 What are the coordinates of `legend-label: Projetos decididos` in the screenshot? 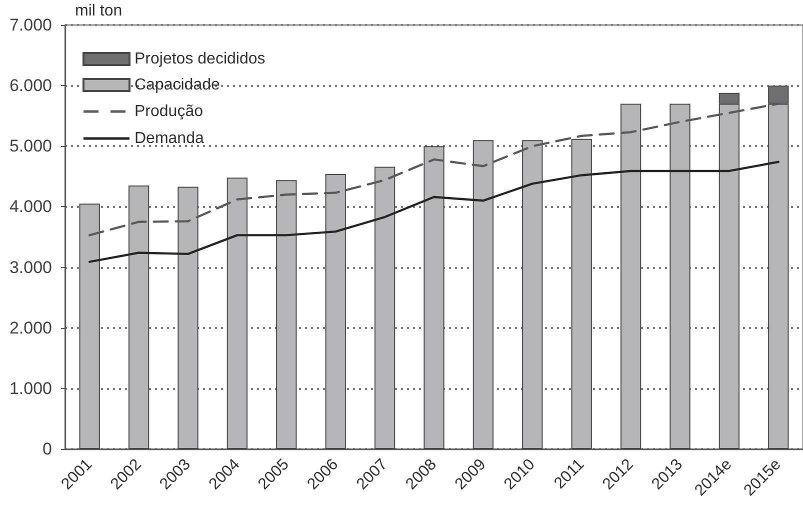 It's located at (200, 59).